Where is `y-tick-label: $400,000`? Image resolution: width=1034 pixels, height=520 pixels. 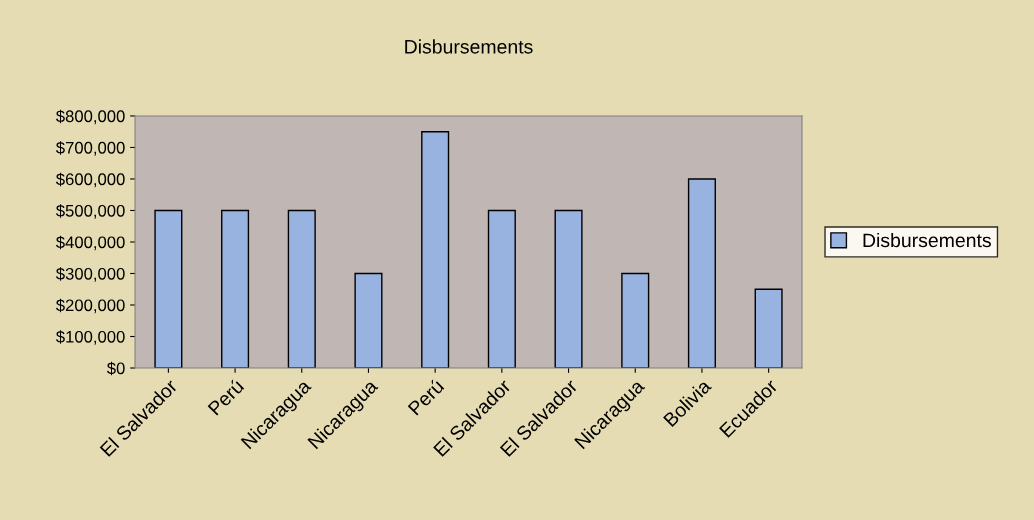 y-tick-label: $400,000 is located at coordinates (90, 243).